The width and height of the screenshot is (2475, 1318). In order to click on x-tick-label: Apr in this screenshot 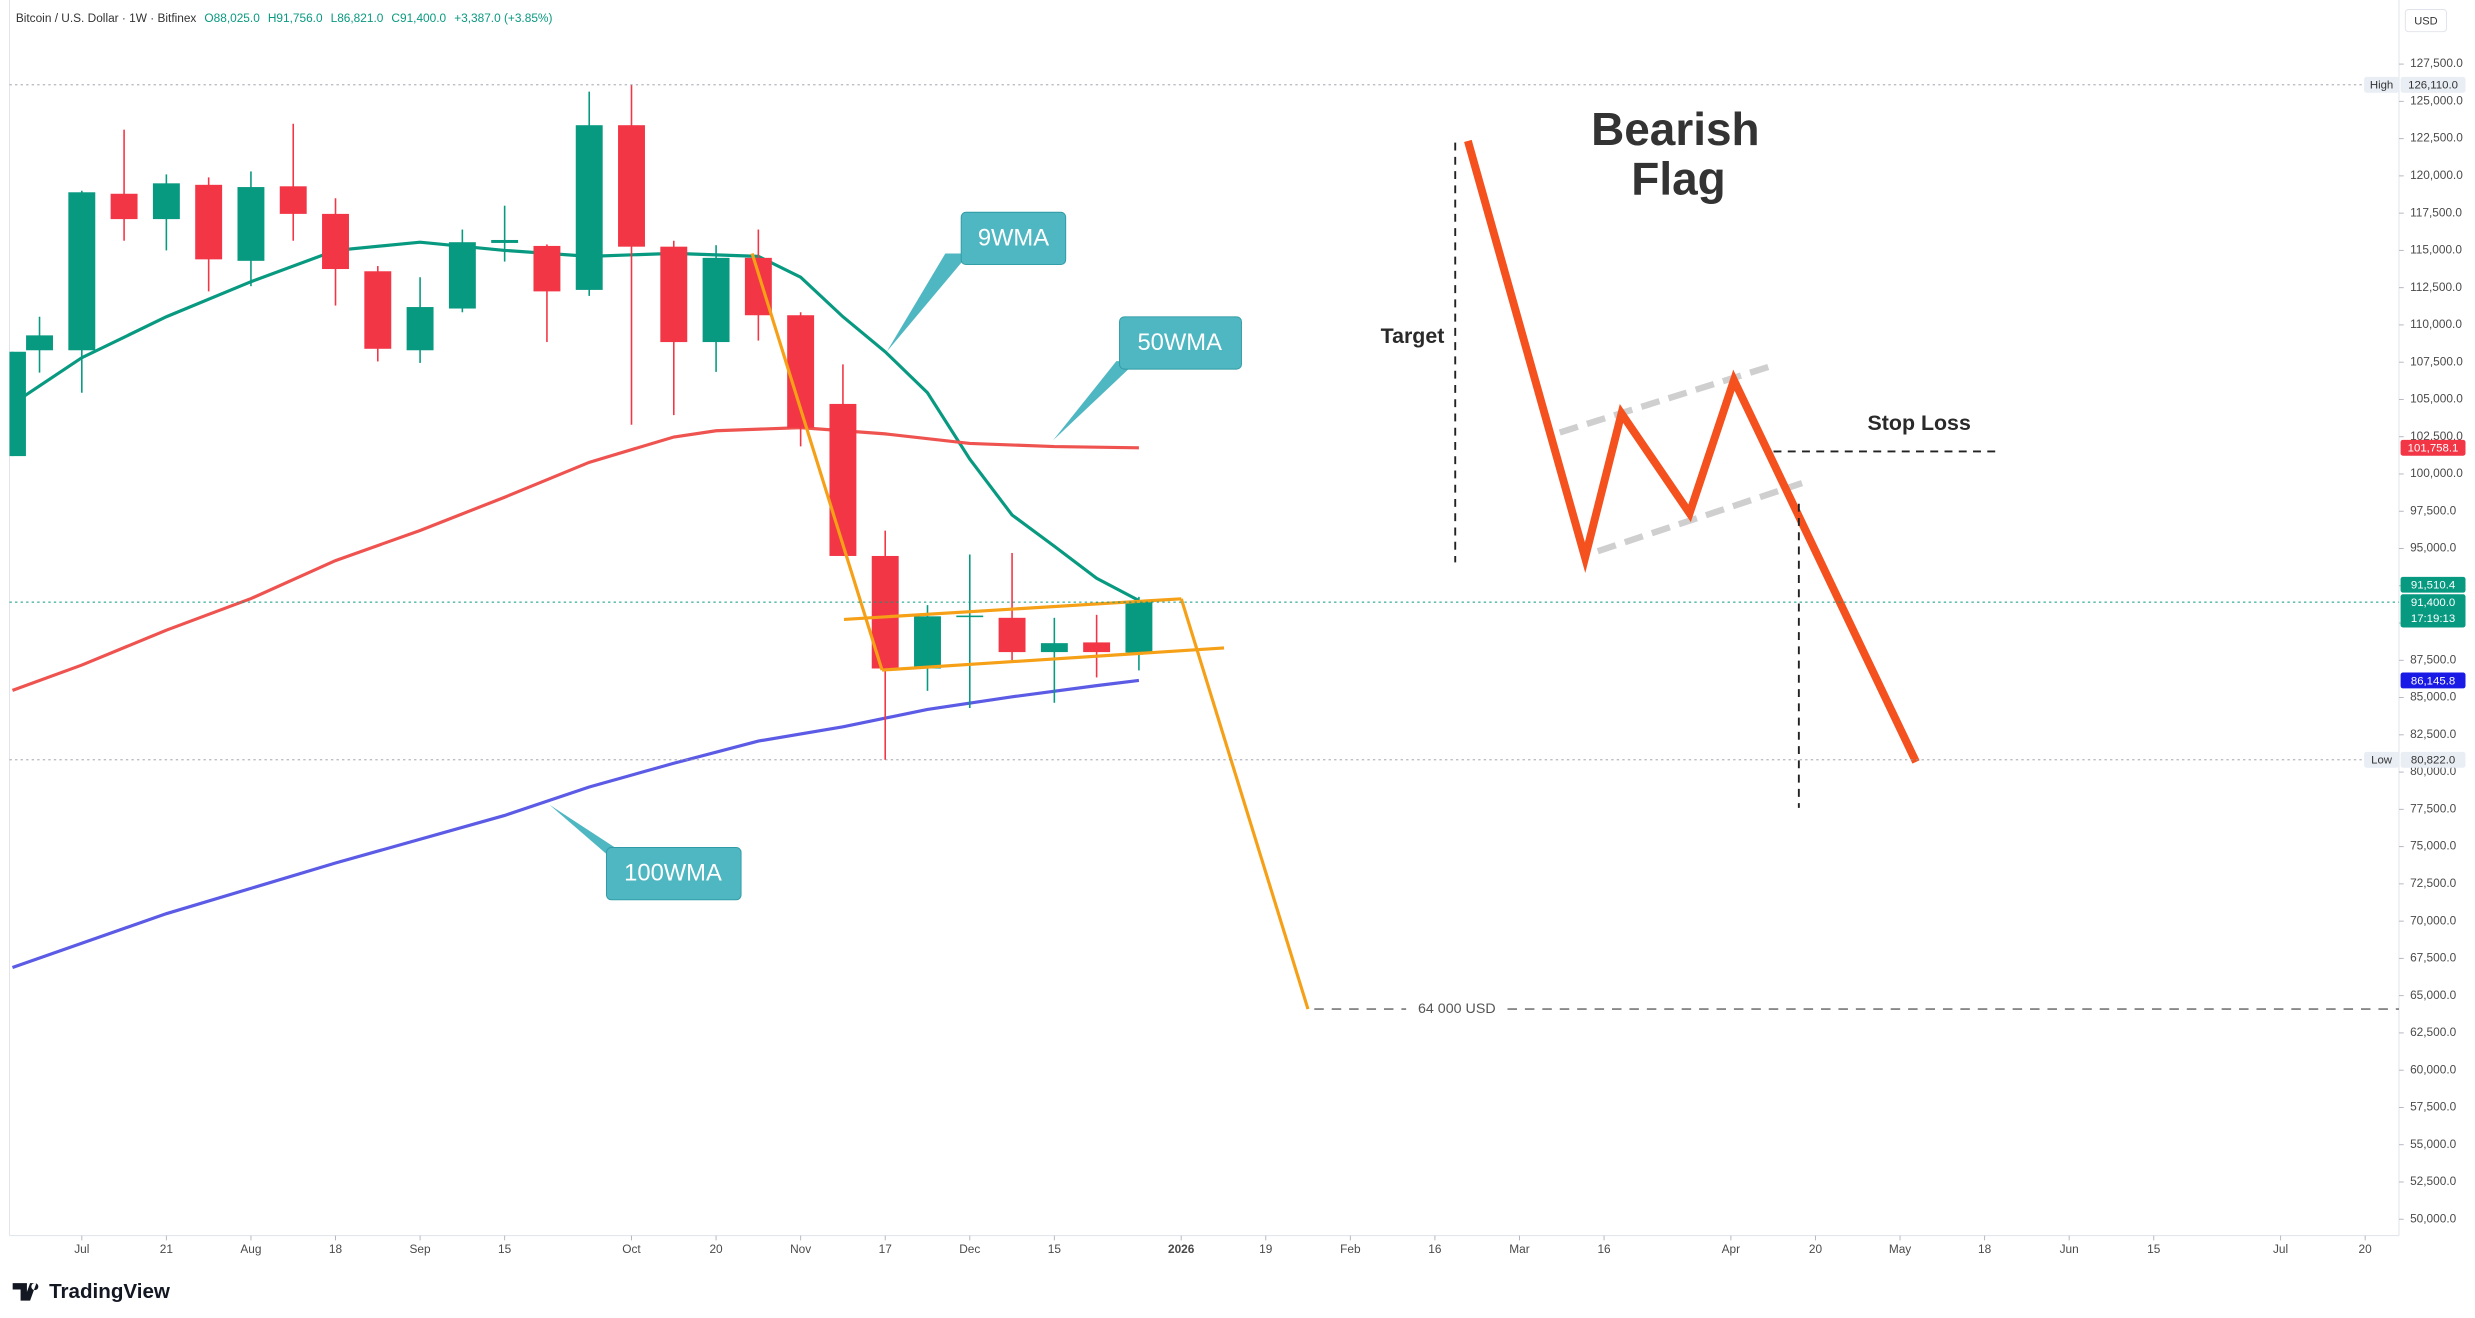, I will do `click(1731, 1249)`.